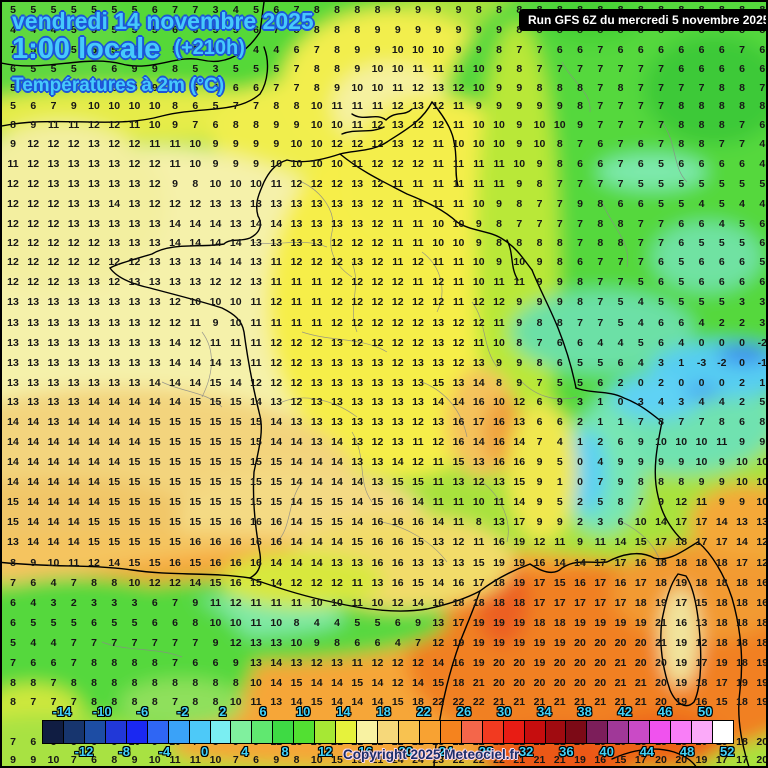 The width and height of the screenshot is (768, 768). Describe the element at coordinates (458, 760) in the screenshot. I see `temperature-value: 22` at that location.